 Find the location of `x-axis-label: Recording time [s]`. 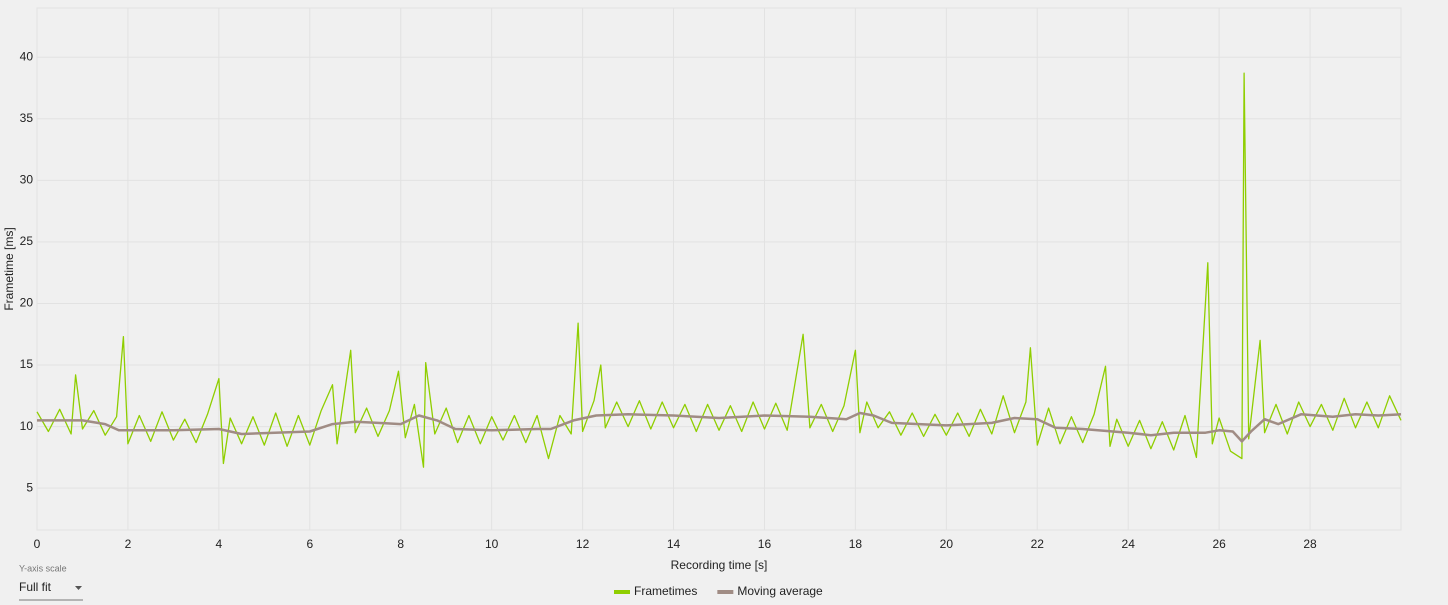

x-axis-label: Recording time [s] is located at coordinates (719, 565).